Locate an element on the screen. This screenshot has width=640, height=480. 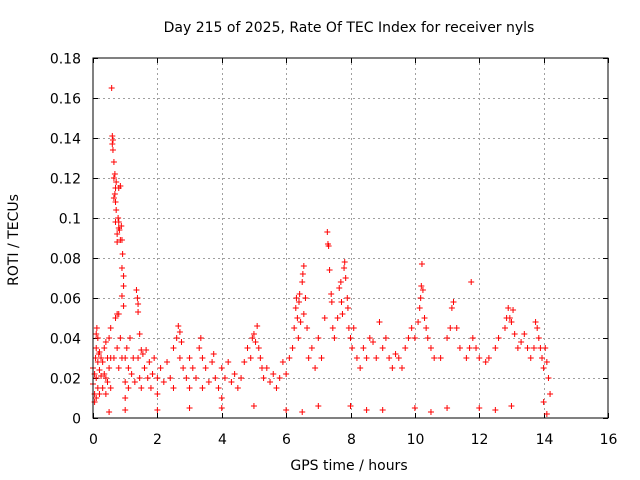
y-tick-label: 0.04 is located at coordinates (65, 340).